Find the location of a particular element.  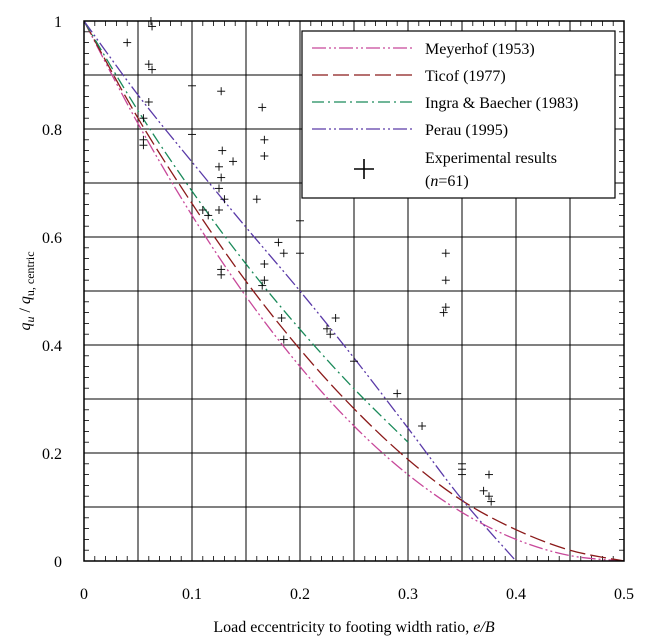

y-tick-label: 0.4 is located at coordinates (52, 346).